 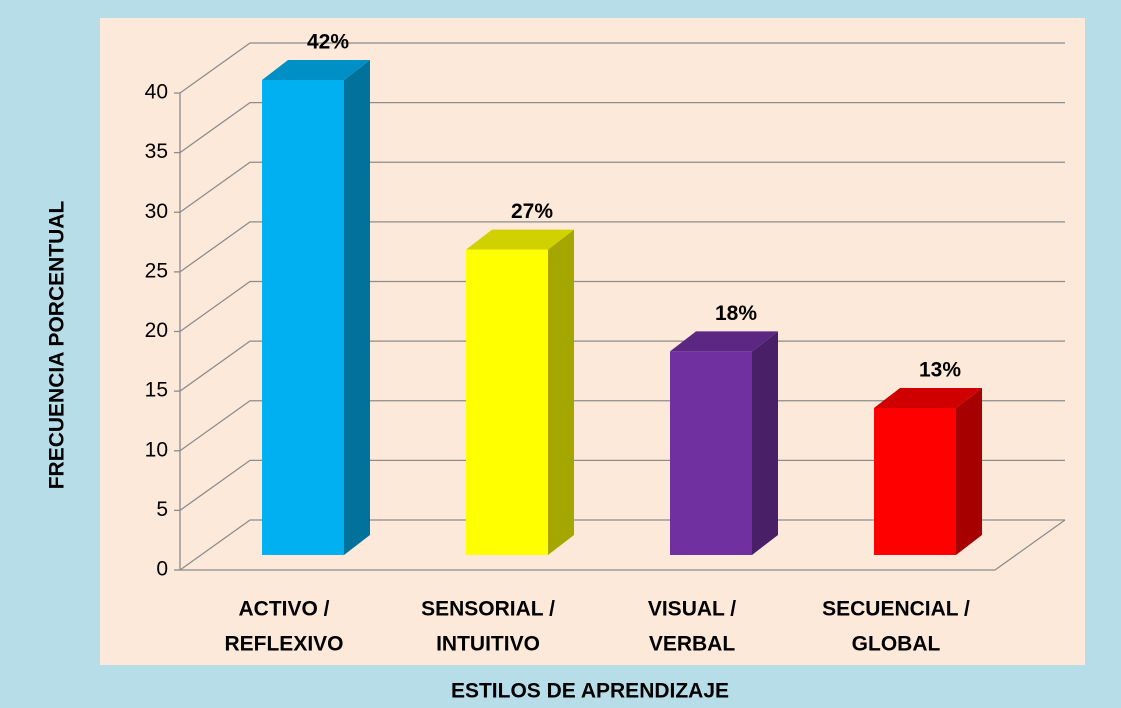 What do you see at coordinates (156, 330) in the screenshot?
I see `y-tick-label: 20` at bounding box center [156, 330].